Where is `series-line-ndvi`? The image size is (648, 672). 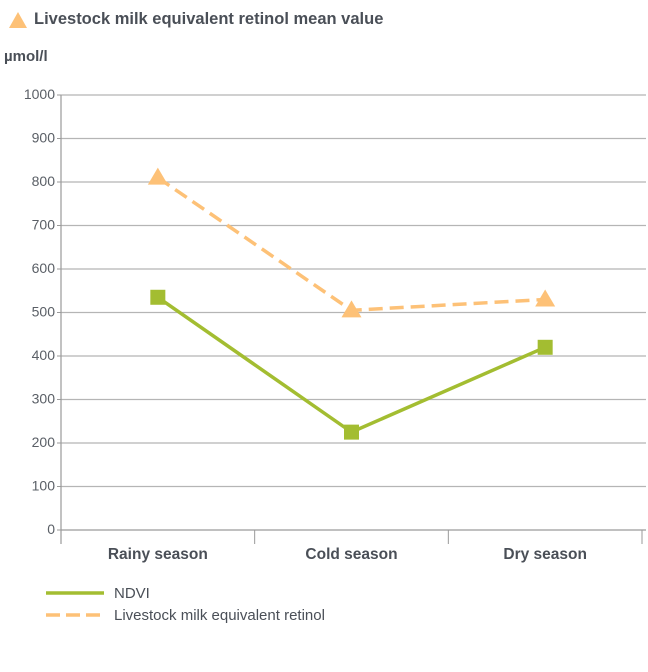 series-line-ndvi is located at coordinates (351, 364).